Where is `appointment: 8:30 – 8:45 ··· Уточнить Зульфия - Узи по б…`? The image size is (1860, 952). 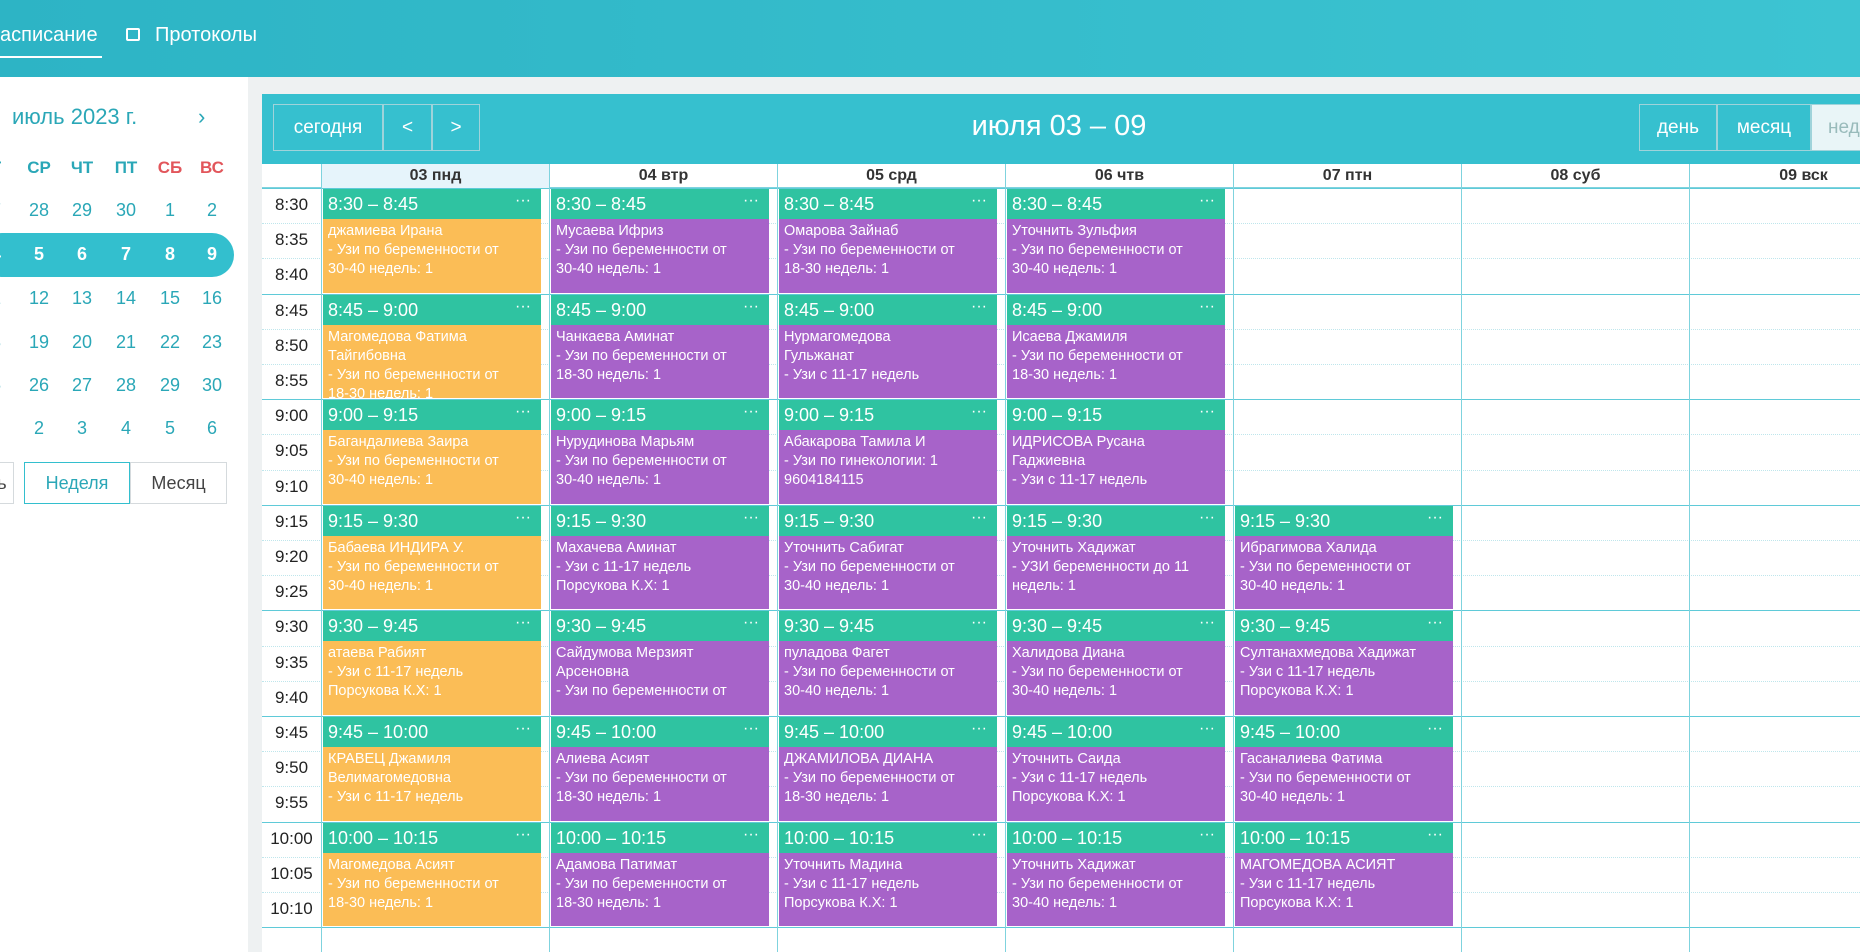 appointment: 8:30 – 8:45 ··· Уточнить Зульфия - Узи по б… is located at coordinates (1116, 241).